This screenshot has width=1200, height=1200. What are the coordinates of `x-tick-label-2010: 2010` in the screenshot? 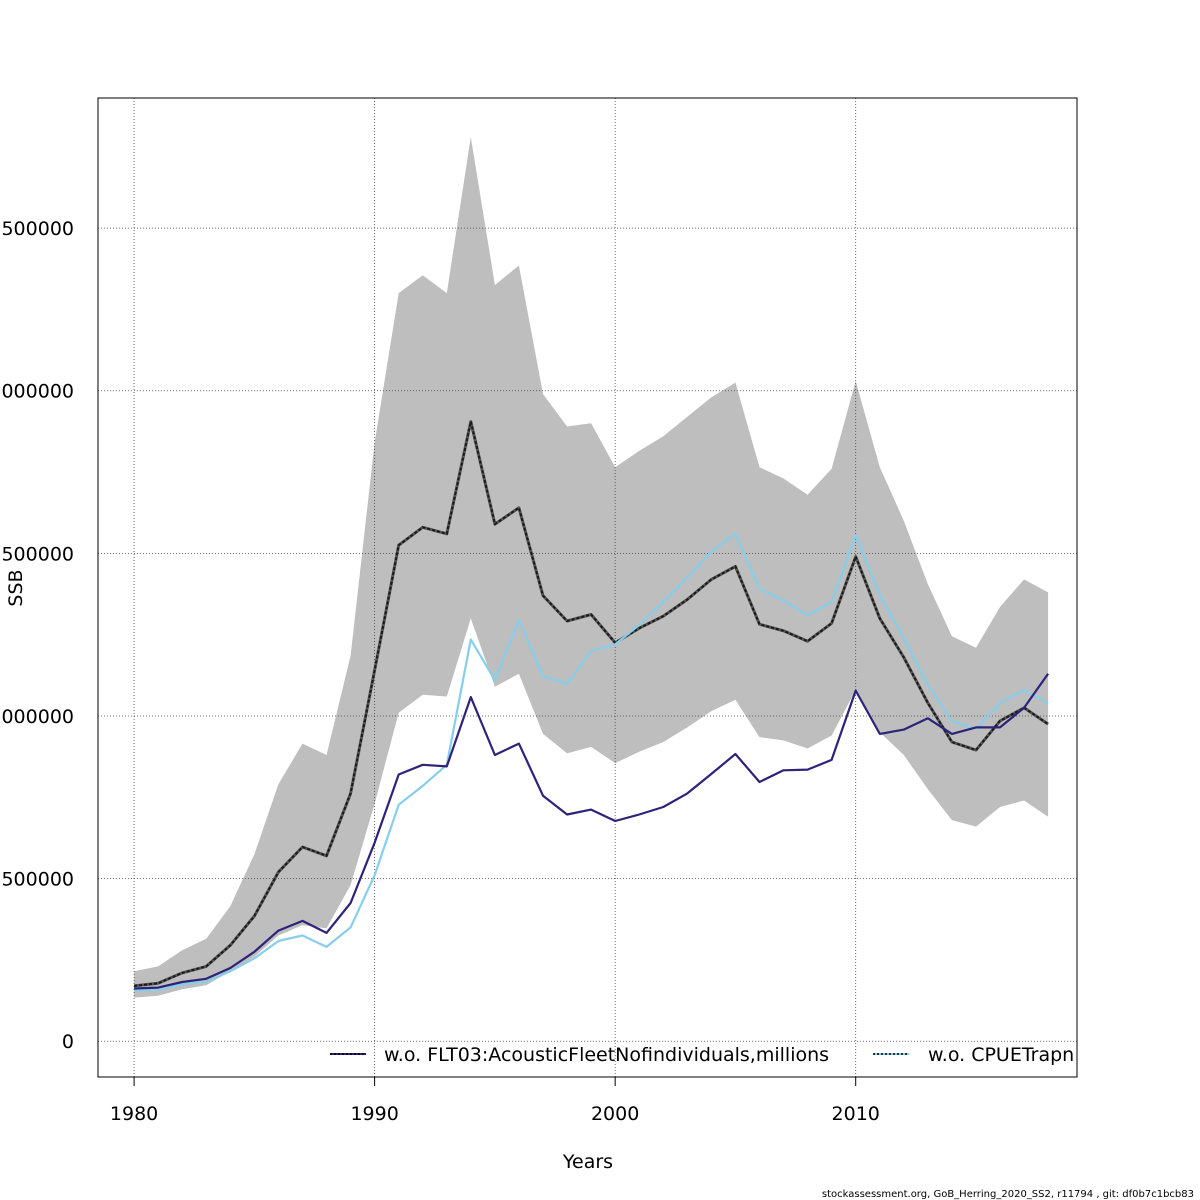 It's located at (856, 1114).